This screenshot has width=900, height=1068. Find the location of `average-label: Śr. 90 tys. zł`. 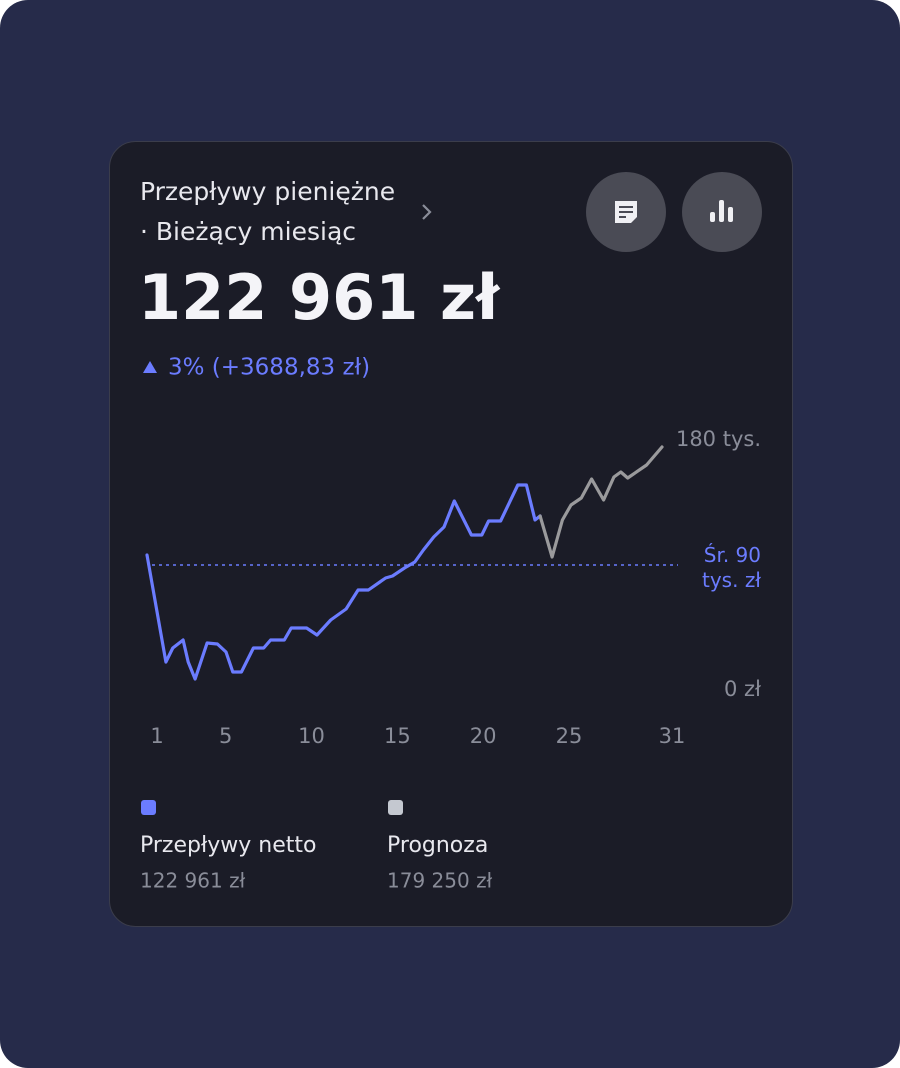

average-label: Śr. 90 tys. zł is located at coordinates (731, 567).